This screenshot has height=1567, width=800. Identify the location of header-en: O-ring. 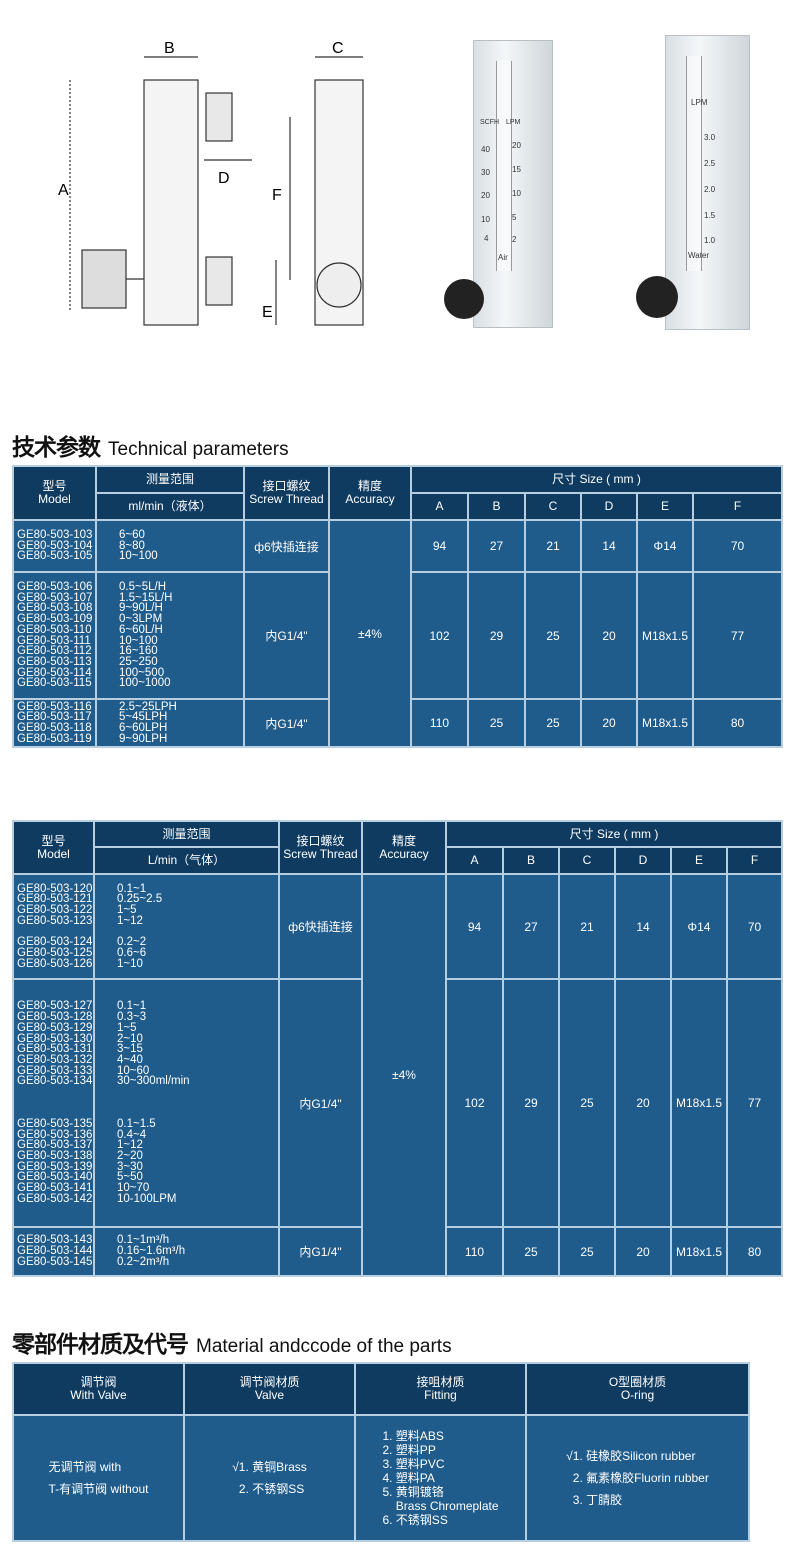
(637, 1395).